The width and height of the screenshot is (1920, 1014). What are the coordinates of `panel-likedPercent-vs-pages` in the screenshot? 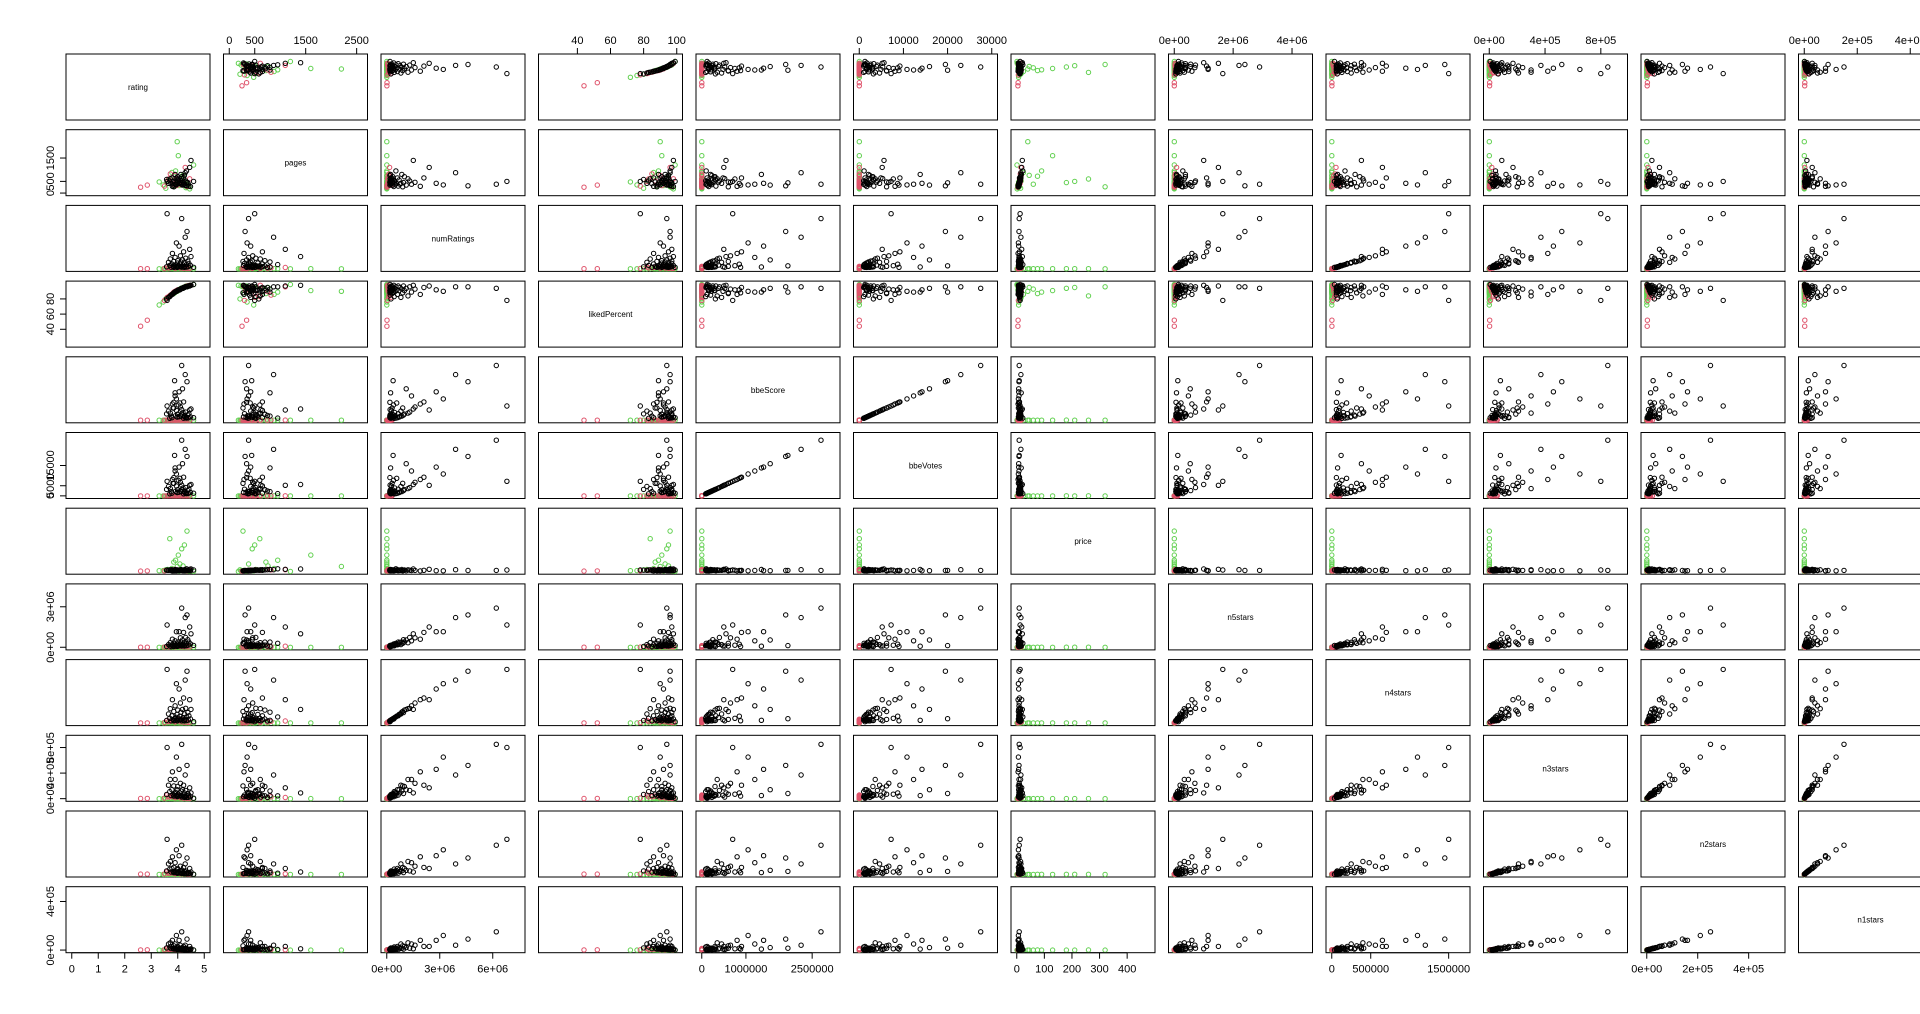 It's located at (296, 314).